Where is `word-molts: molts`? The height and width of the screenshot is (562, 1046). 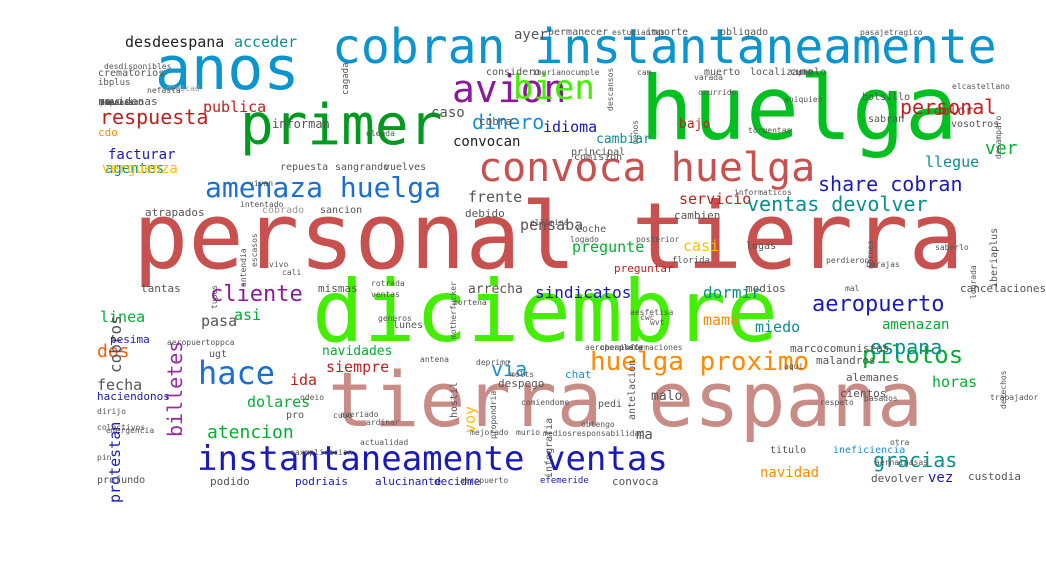
word-molts: molts is located at coordinates (522, 374).